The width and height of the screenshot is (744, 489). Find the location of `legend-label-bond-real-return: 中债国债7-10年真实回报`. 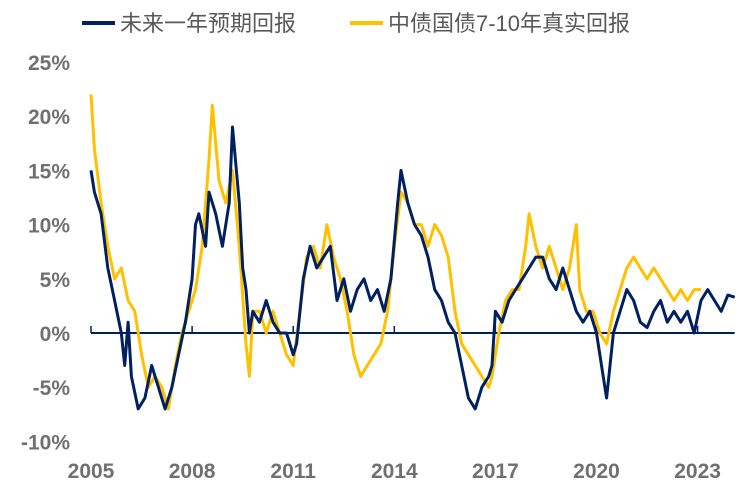

legend-label-bond-real-return: 中债国债7-10年真实回报 is located at coordinates (509, 23).